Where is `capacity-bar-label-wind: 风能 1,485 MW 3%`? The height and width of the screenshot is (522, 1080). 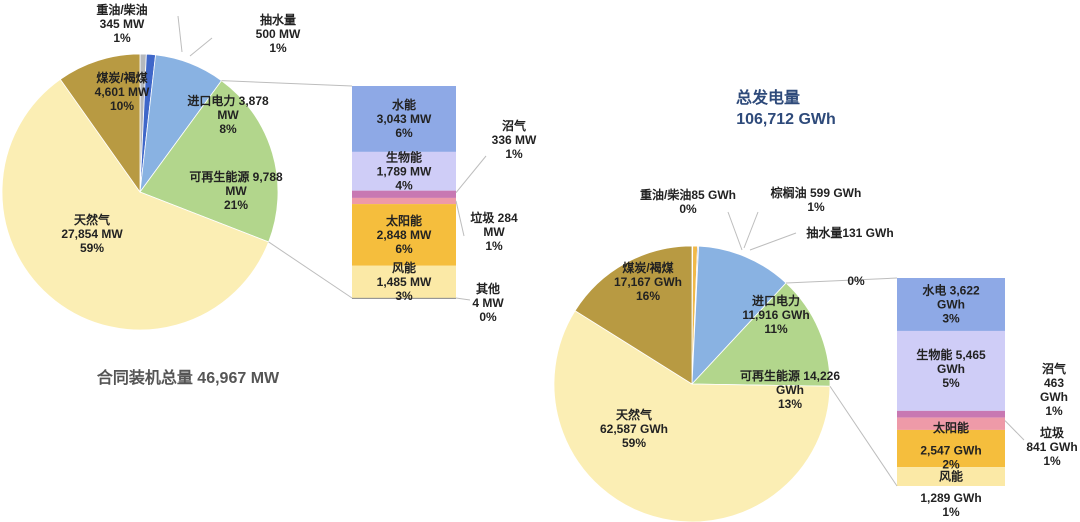
capacity-bar-label-wind: 风能 1,485 MW 3% is located at coordinates (404, 281).